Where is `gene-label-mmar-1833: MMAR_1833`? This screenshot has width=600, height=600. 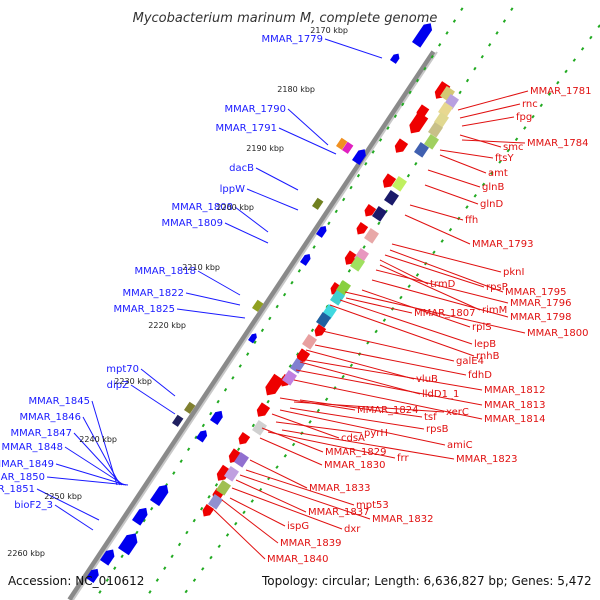 gene-label-mmar-1833: MMAR_1833 is located at coordinates (340, 488).